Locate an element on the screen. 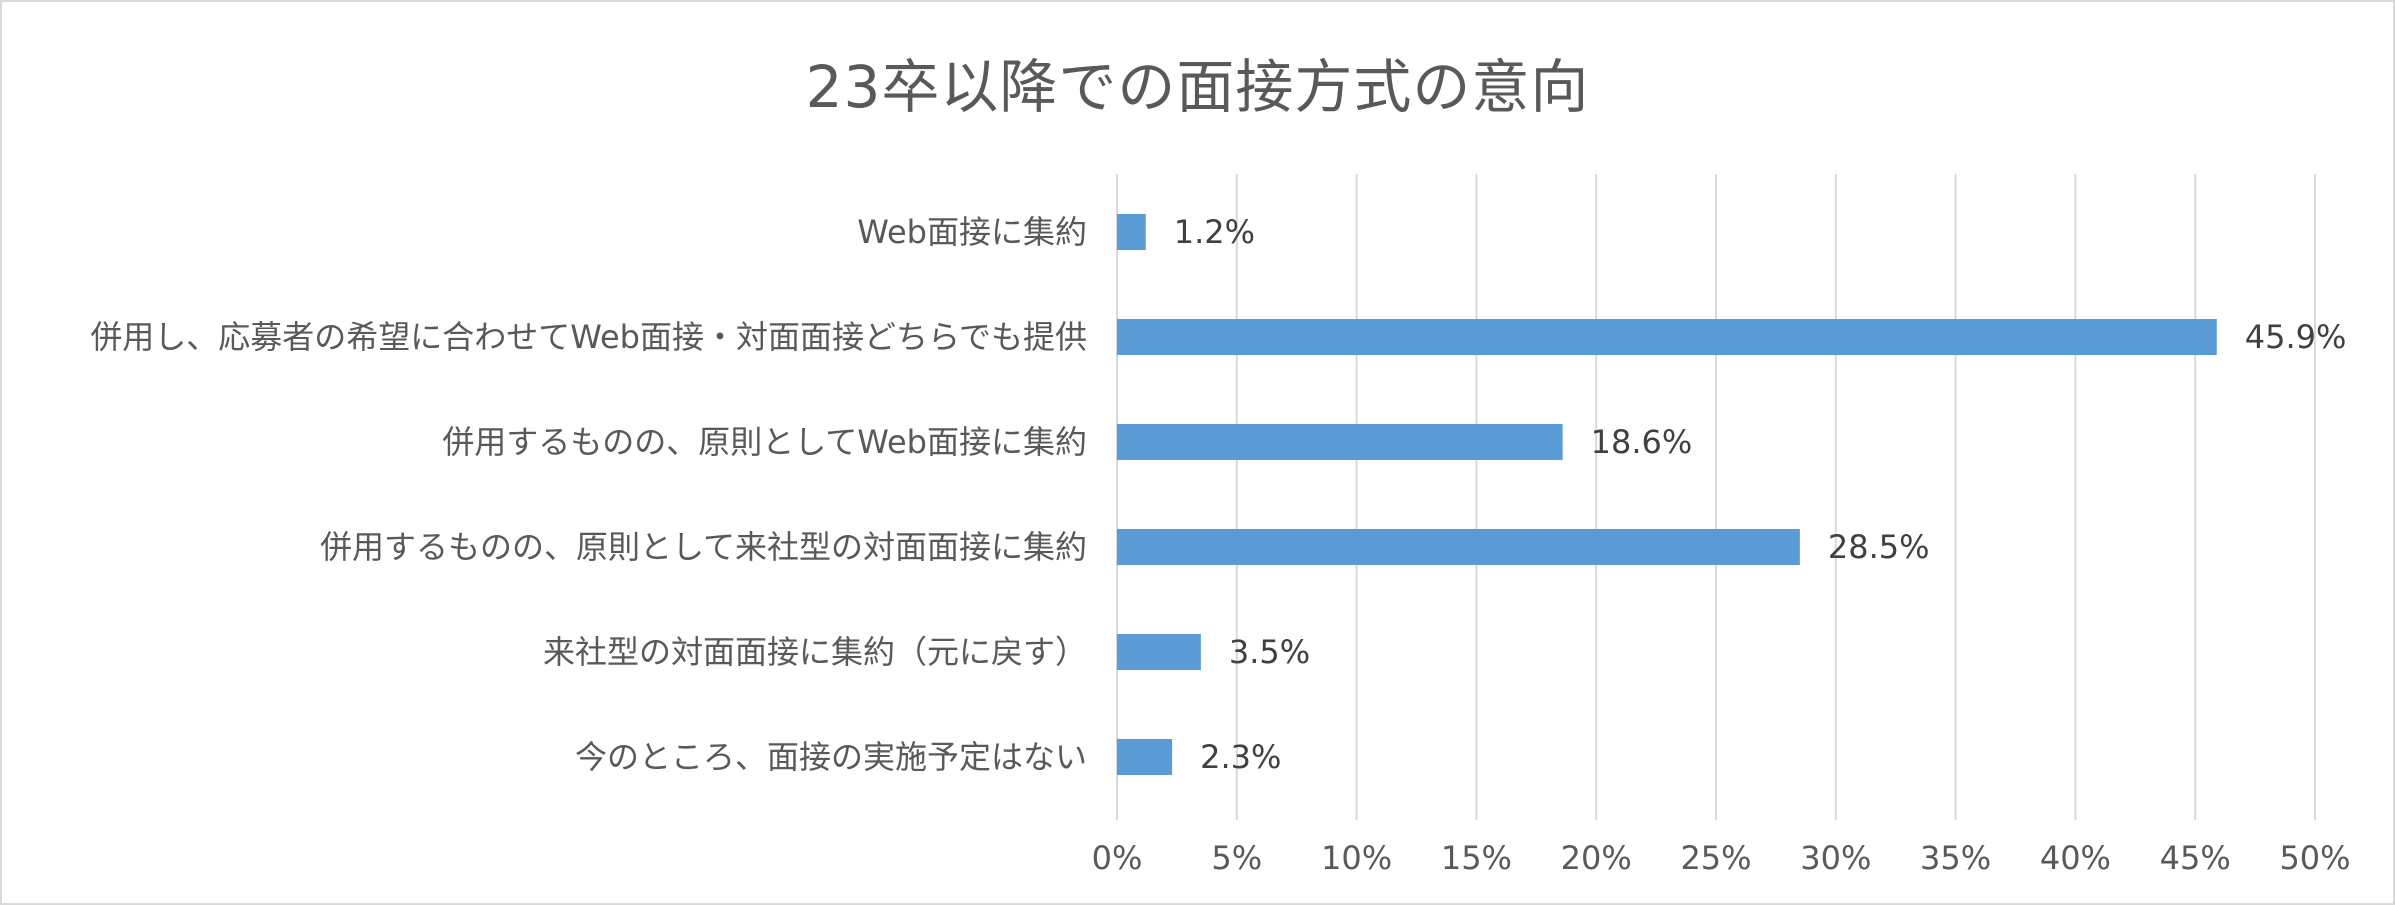 The image size is (2395, 905). category-label: 併用するものの、原則として来社型の対面面接に集約 is located at coordinates (703, 547).